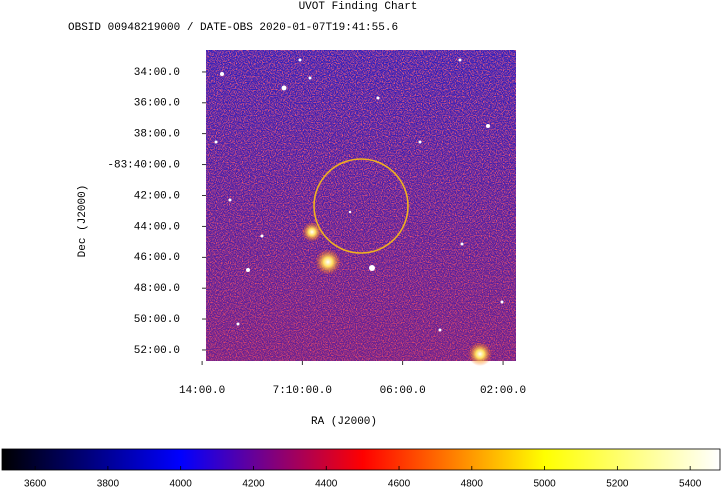 The width and height of the screenshot is (722, 489). Describe the element at coordinates (157, 227) in the screenshot. I see `y-tick-label: 44:00.0` at that location.